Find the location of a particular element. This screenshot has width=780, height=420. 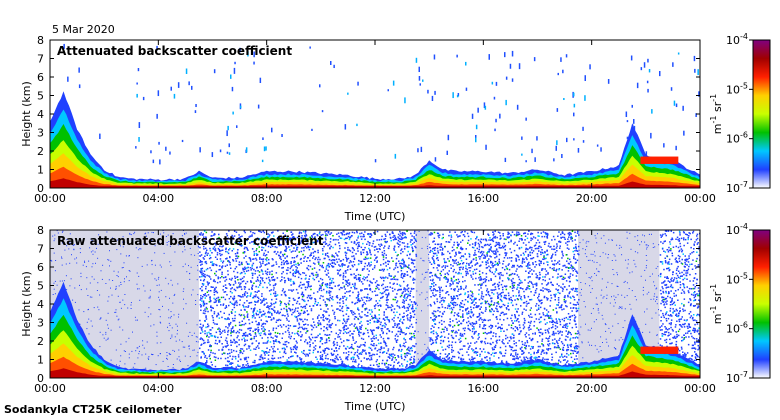

date-label: 5 Mar 2020 is located at coordinates (83, 29).